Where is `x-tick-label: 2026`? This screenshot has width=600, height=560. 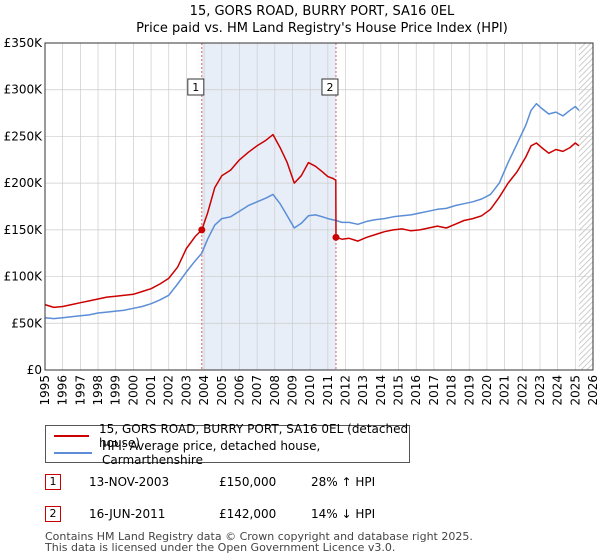 x-tick-label: 2026 is located at coordinates (593, 390).